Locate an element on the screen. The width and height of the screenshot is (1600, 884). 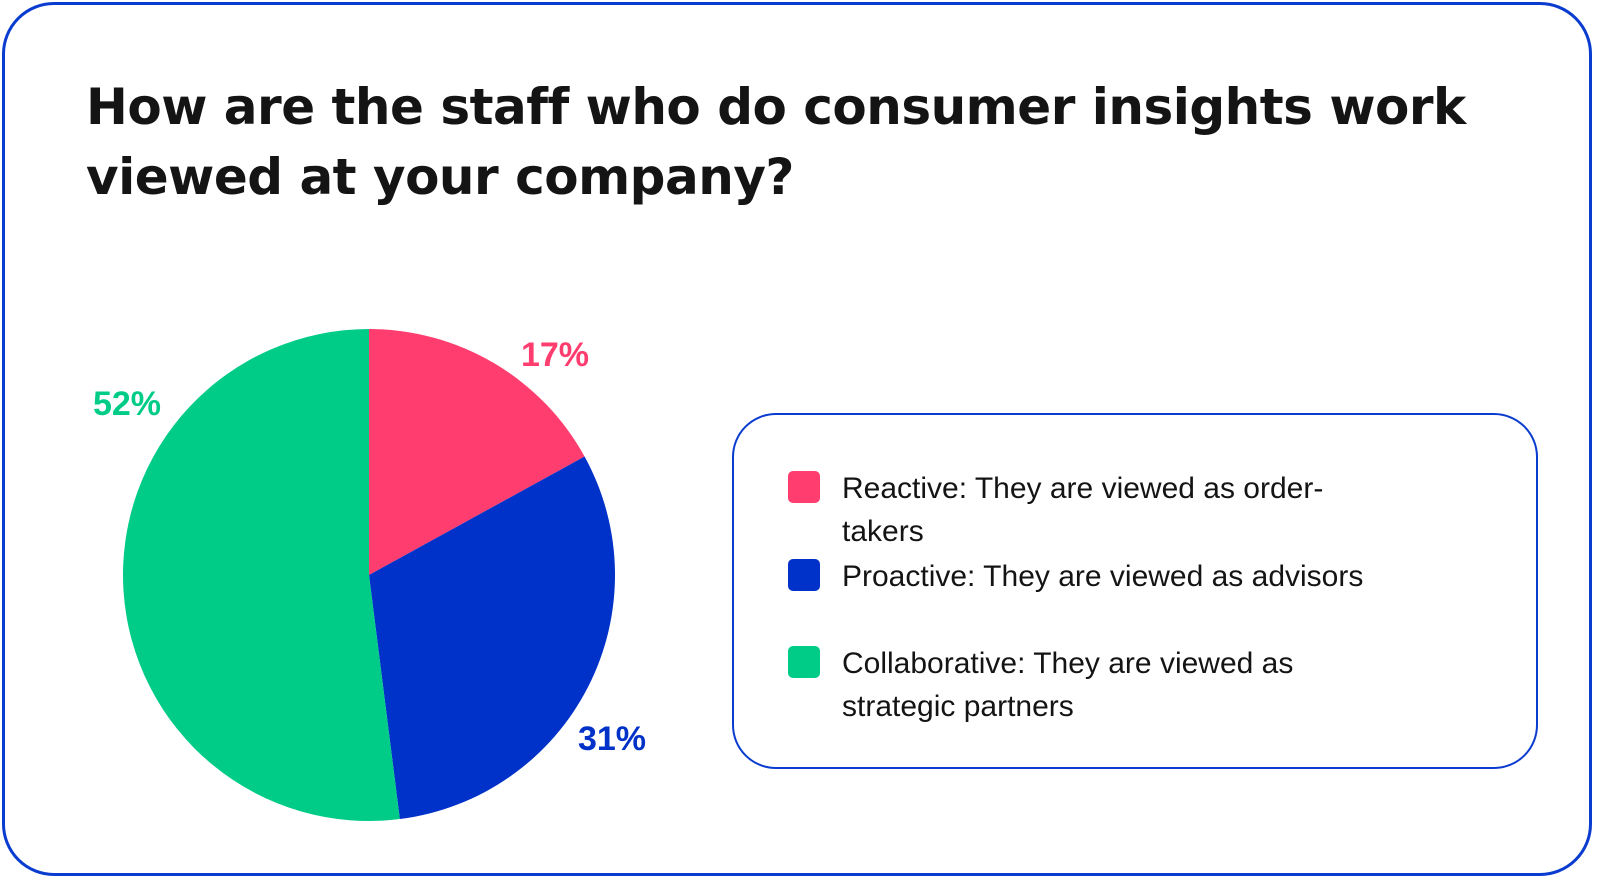
pie-label-proactive: 31% is located at coordinates (612, 739).